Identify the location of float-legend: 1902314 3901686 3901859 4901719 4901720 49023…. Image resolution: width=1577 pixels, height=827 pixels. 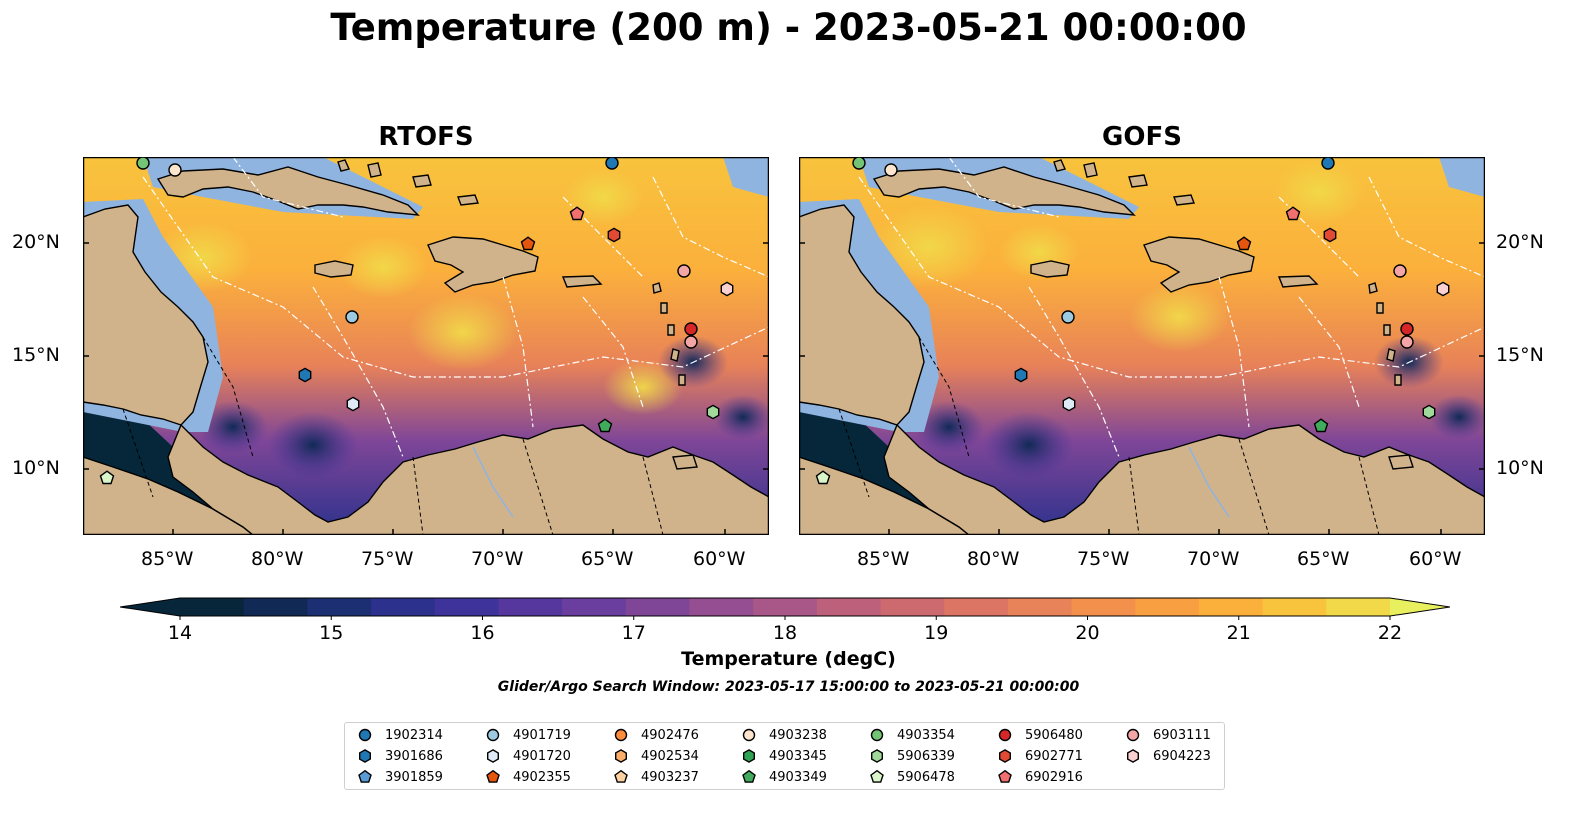
(784, 756).